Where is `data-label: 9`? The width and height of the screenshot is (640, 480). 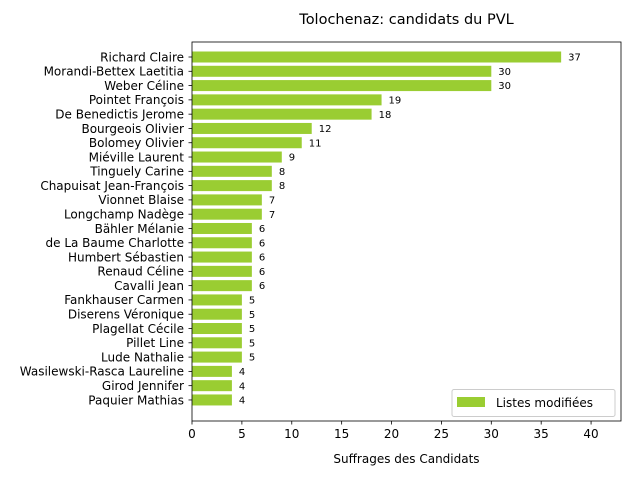 data-label: 9 is located at coordinates (292, 158).